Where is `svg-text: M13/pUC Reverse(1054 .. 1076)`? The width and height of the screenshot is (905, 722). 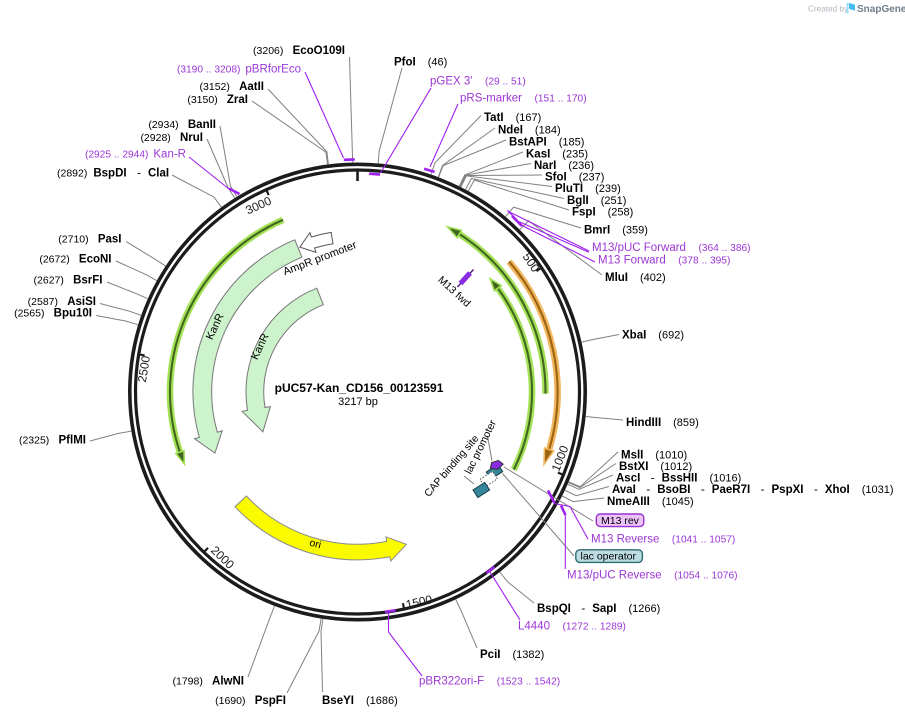
svg-text: M13/pUC Reverse(1054 .. 1076) is located at coordinates (652, 576).